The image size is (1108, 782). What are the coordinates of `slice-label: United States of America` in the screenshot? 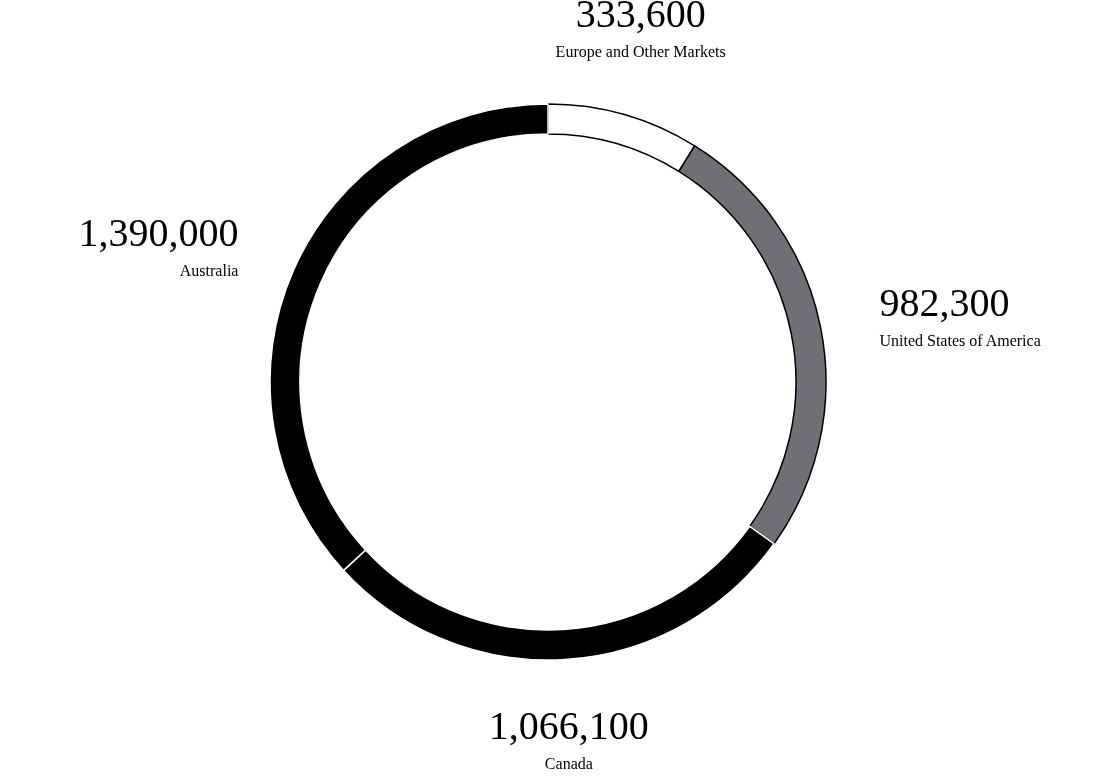 It's located at (960, 340).